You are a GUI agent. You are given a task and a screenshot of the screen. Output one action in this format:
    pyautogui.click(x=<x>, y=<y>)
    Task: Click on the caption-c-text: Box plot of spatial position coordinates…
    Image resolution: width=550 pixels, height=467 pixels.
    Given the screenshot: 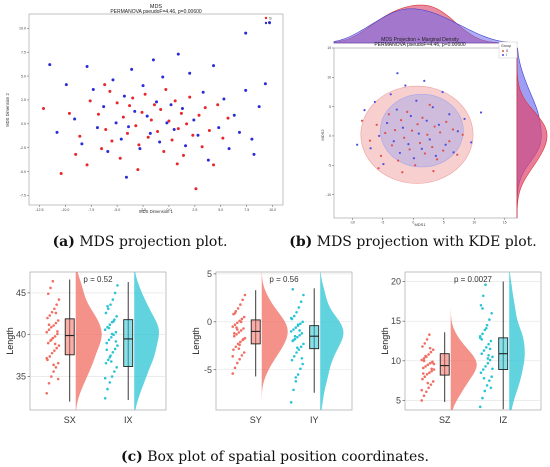 What is the action you would take?
    pyautogui.click(x=286, y=457)
    